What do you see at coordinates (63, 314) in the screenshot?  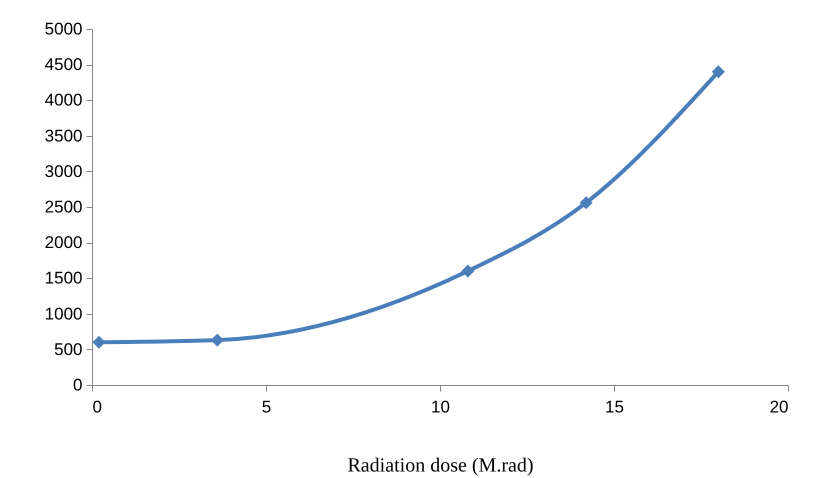 I see `y-tick-label: 1000` at bounding box center [63, 314].